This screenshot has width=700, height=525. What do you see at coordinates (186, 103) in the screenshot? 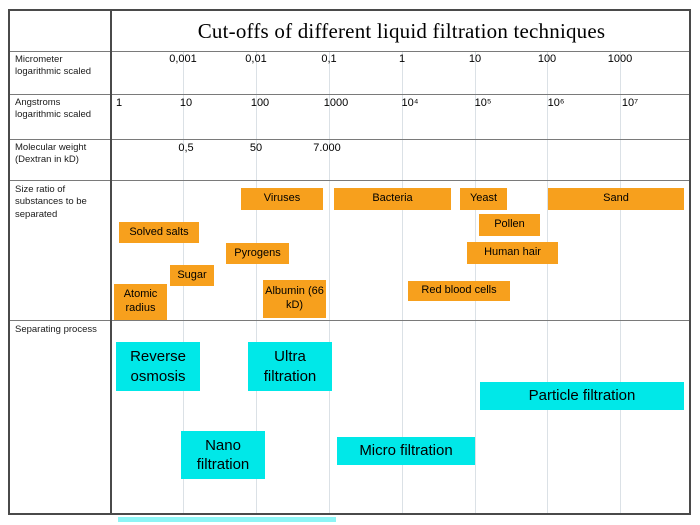
I see `angstrom-tick: 10` at bounding box center [186, 103].